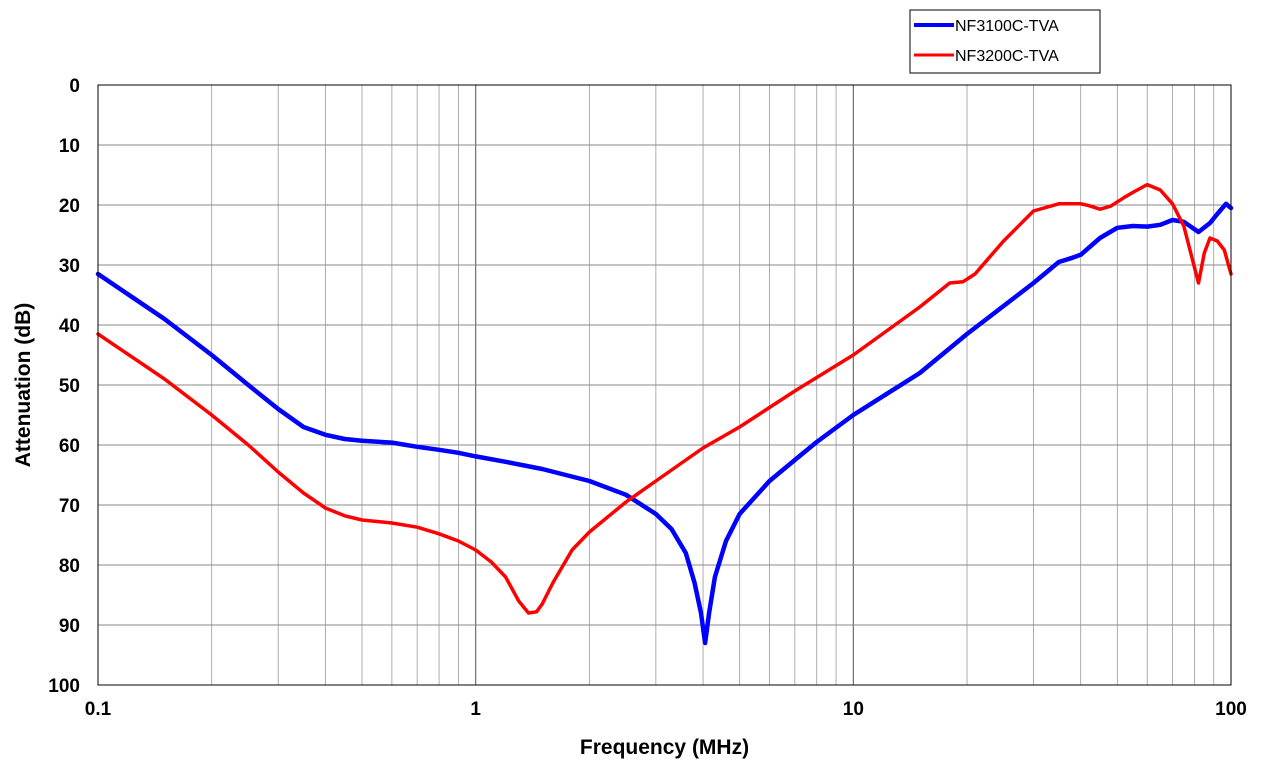  I want to click on y-tick-label: 40, so click(69, 326).